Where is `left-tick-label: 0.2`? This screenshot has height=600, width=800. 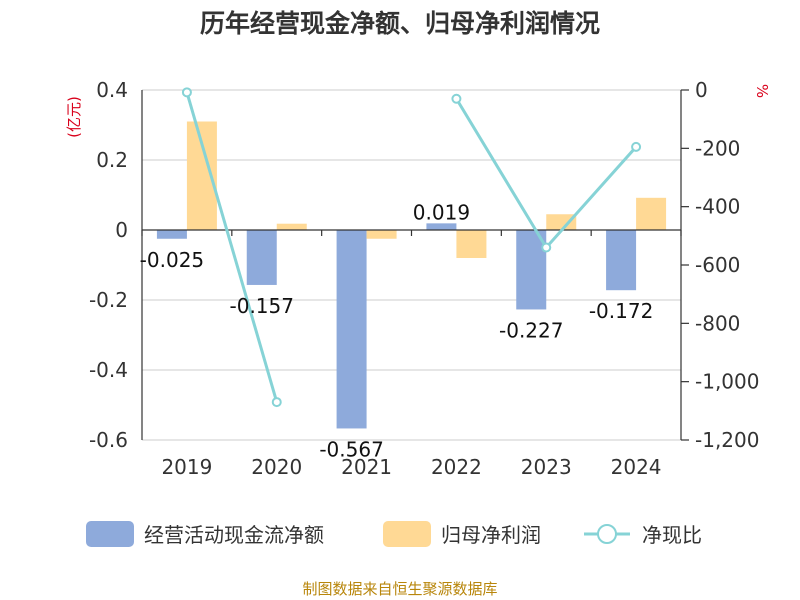
left-tick-label: 0.2 is located at coordinates (112, 160).